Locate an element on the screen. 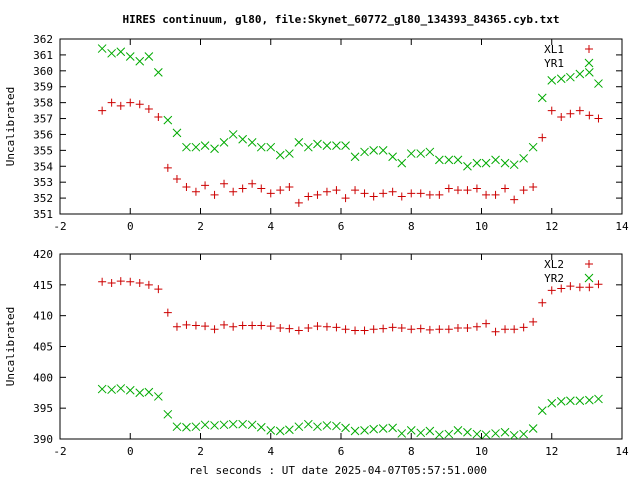 The width and height of the screenshot is (640, 480). y-tick-label: 360 is located at coordinates (43, 71).